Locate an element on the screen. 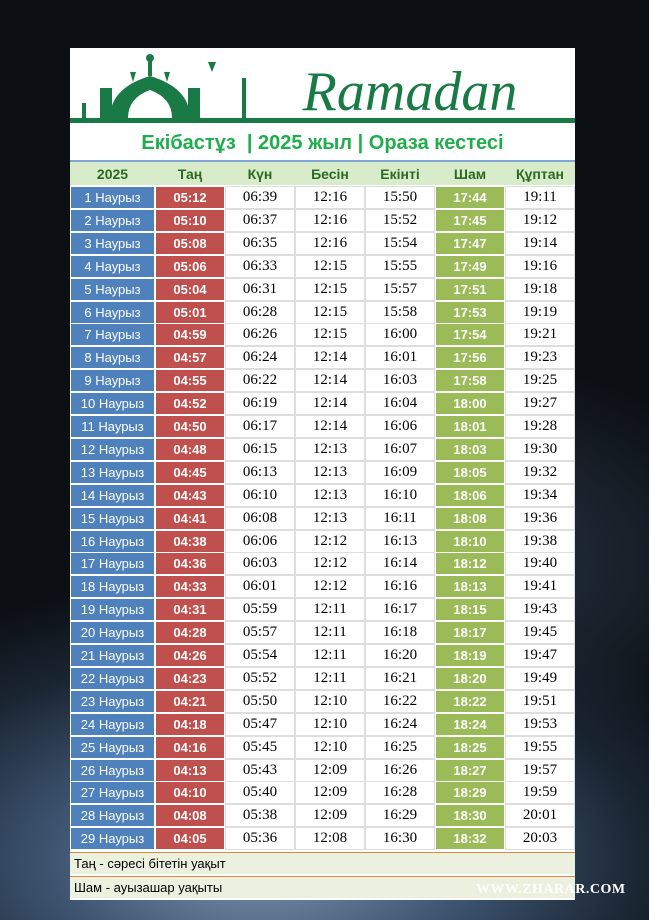 This screenshot has height=920, width=649. table-cell: 18:25 is located at coordinates (470, 747).